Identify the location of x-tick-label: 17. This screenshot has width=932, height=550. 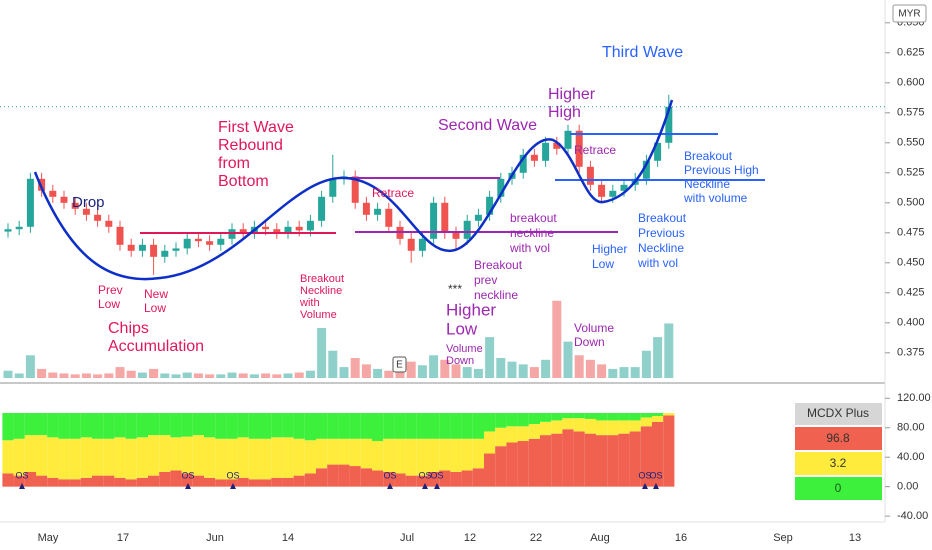
(123, 538).